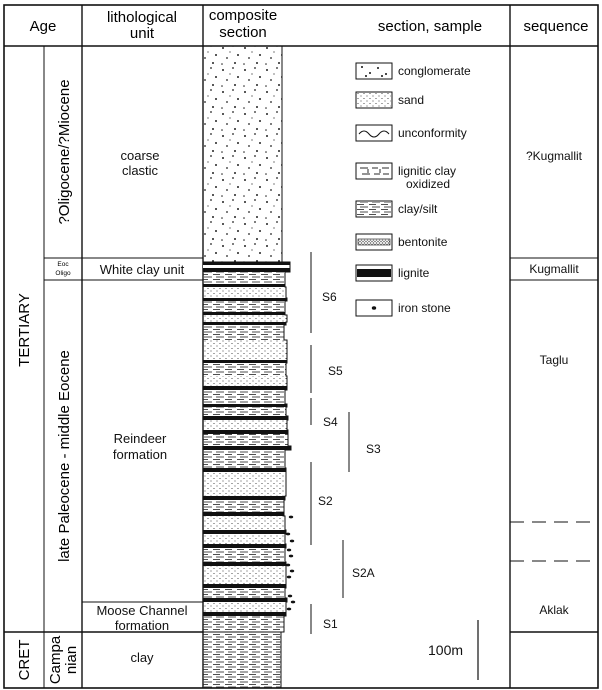 The width and height of the screenshot is (602, 690). Describe the element at coordinates (141, 610) in the screenshot. I see `unit-moose: Moose Channel` at that location.